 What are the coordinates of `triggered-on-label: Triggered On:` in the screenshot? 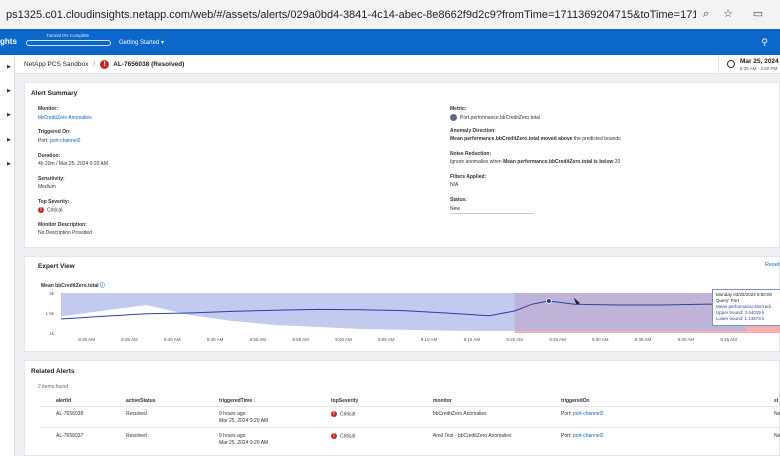 It's located at (54, 132).